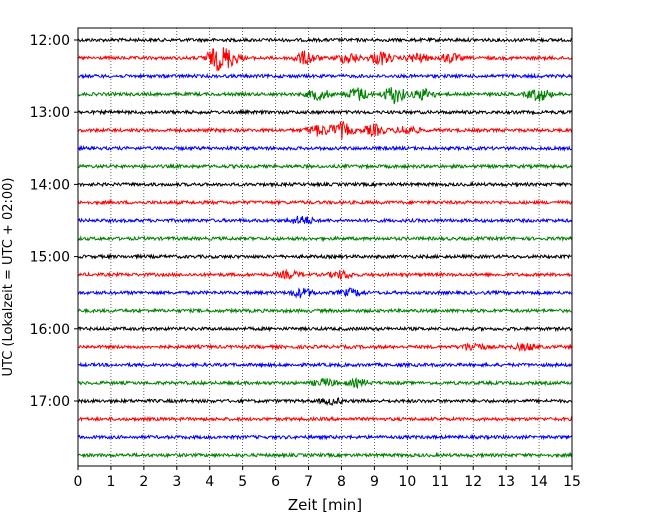 The width and height of the screenshot is (650, 520). I want to click on x-tick-label: 10, so click(407, 482).